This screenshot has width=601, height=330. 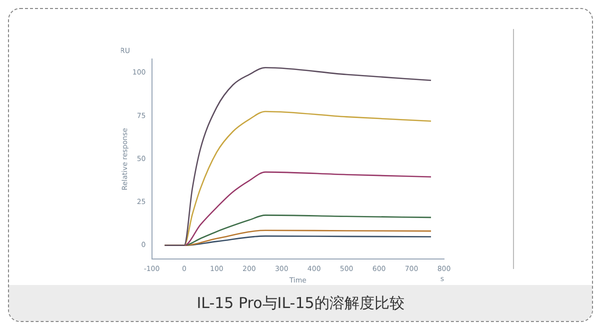 What do you see at coordinates (300, 303) in the screenshot?
I see `text: IL-15 Pro与IL-15的溶解度比较` at bounding box center [300, 303].